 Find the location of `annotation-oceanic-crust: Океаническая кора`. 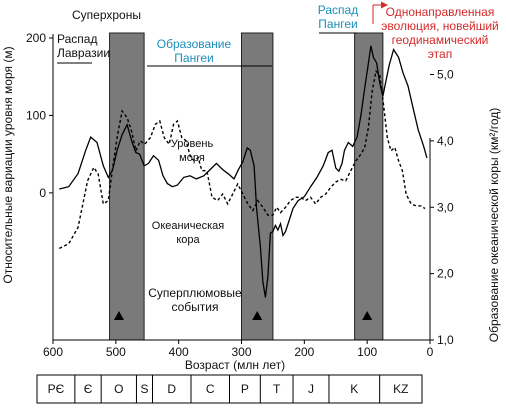

annotation-oceanic-crust: Океаническая кора is located at coordinates (188, 233).